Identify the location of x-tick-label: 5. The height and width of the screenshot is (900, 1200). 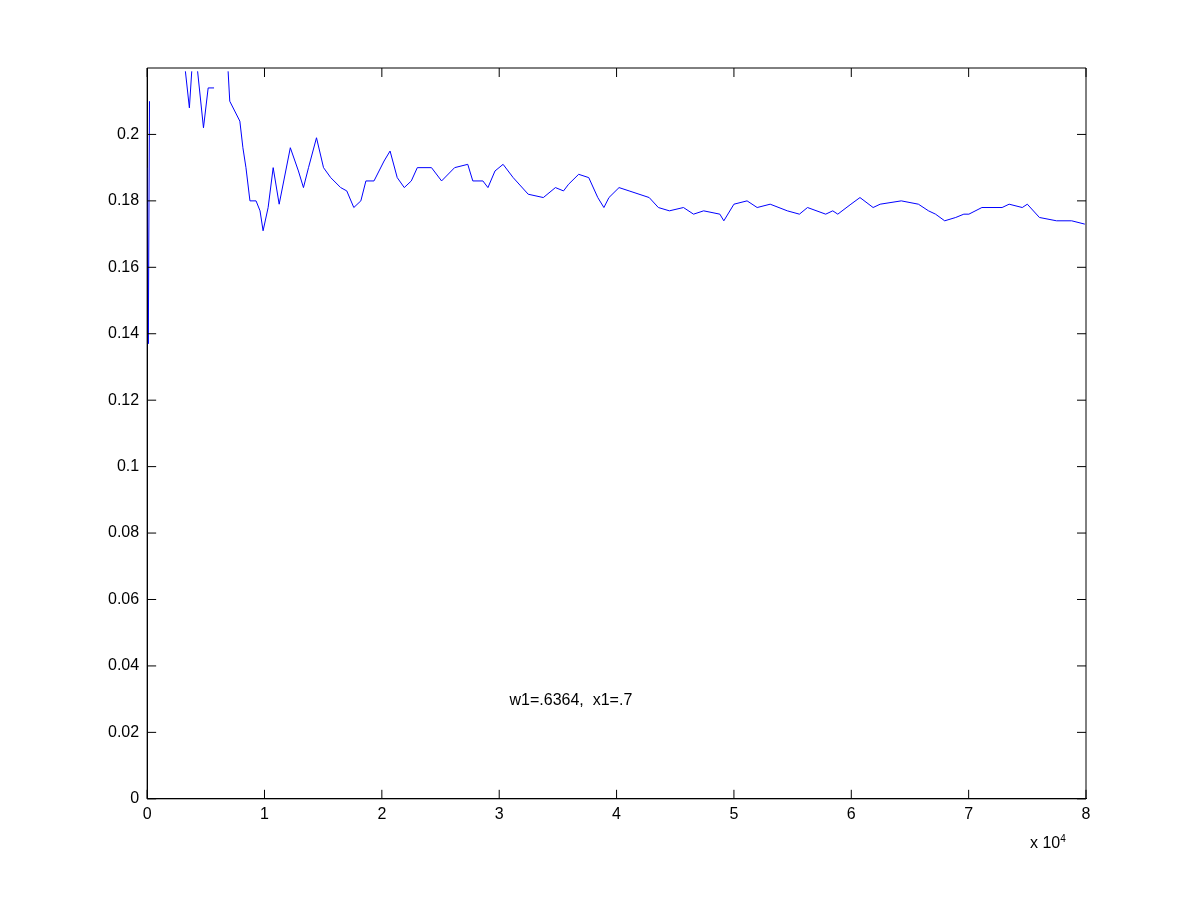
(734, 813).